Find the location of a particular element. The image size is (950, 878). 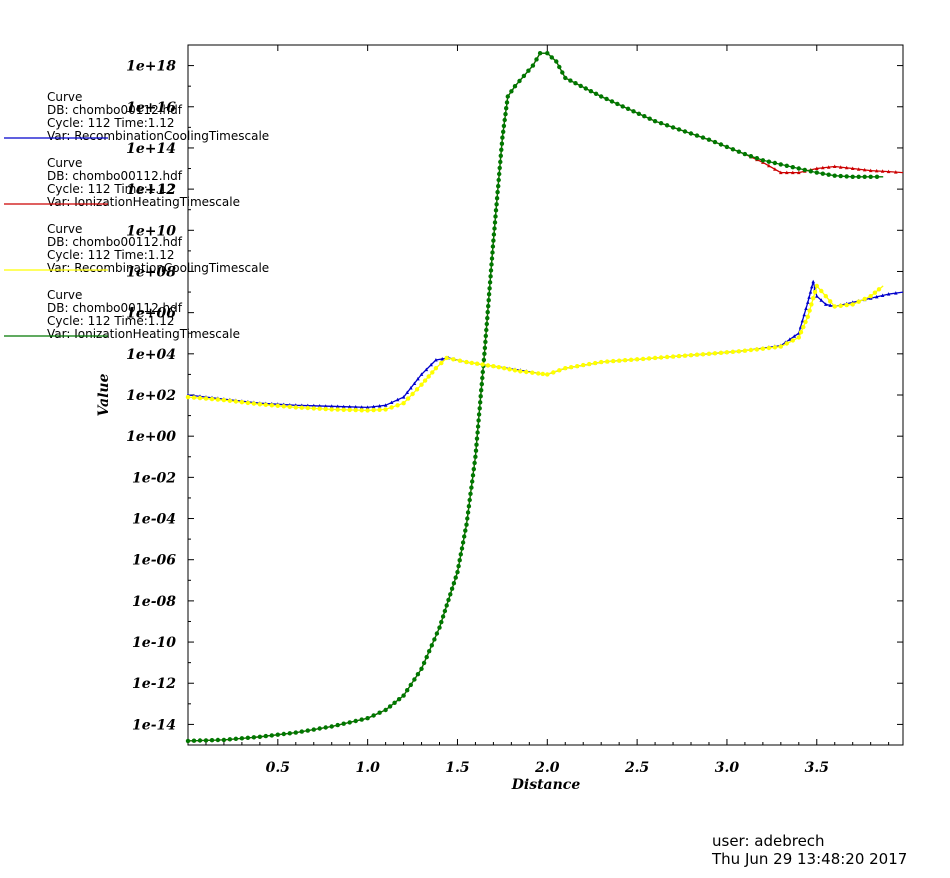

y-tick-label: 1e-06 is located at coordinates (154, 561).